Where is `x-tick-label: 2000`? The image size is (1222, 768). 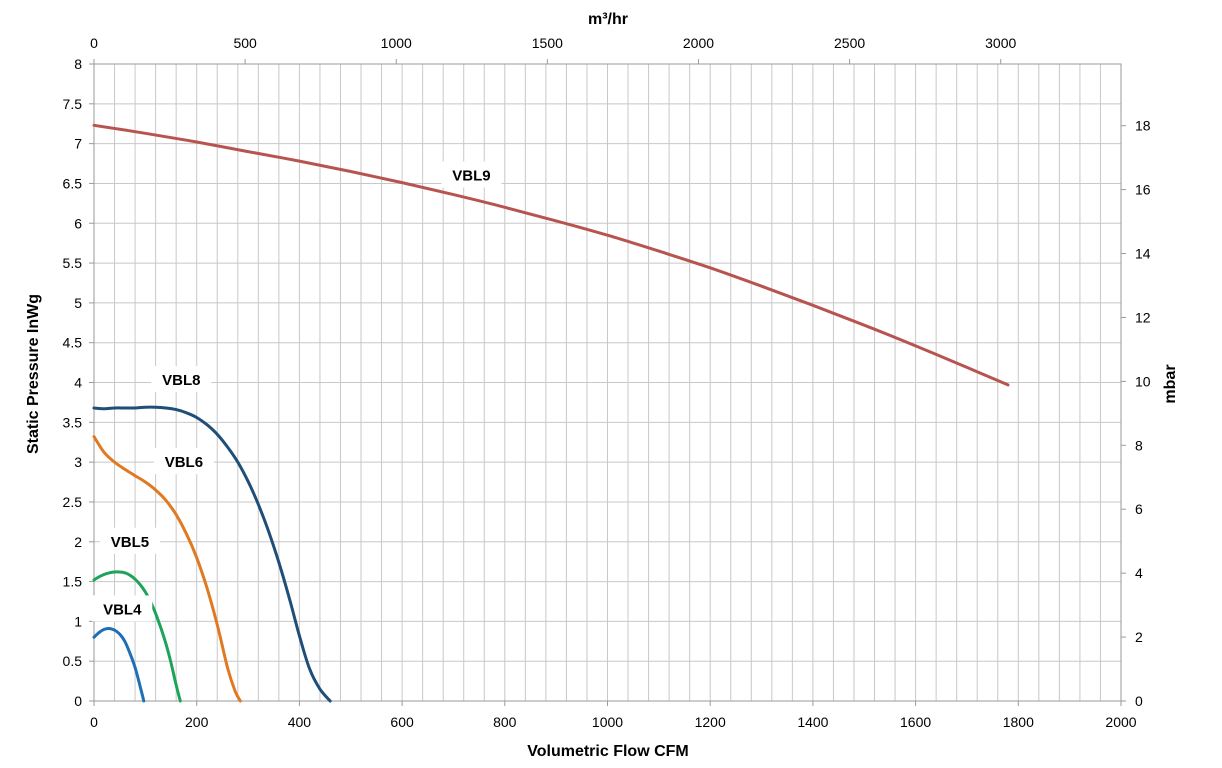
x-tick-label: 2000 is located at coordinates (1120, 722).